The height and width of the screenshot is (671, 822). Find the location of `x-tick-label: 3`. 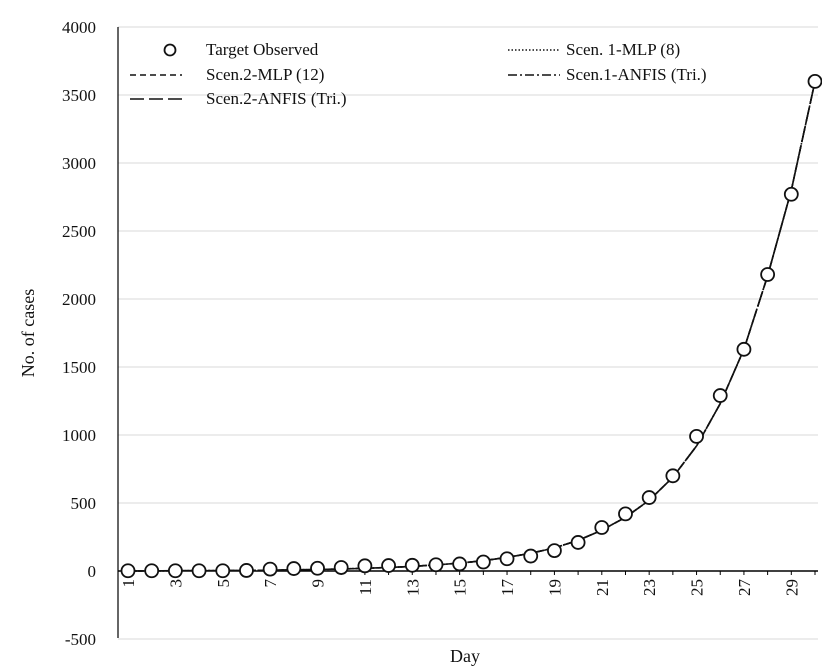

x-tick-label: 3 is located at coordinates (175, 583).